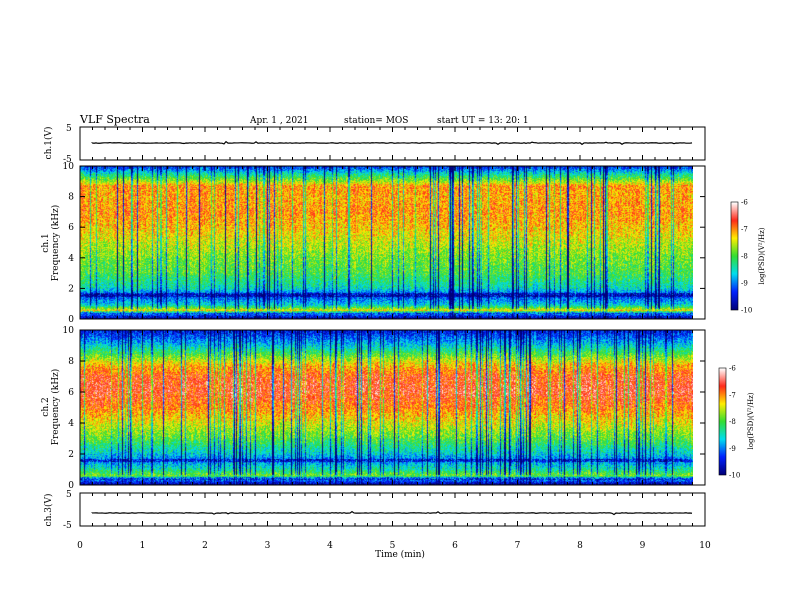 This screenshot has height=612, width=792. Describe the element at coordinates (69, 495) in the screenshot. I see `ch3-ytick-top: 5` at that location.